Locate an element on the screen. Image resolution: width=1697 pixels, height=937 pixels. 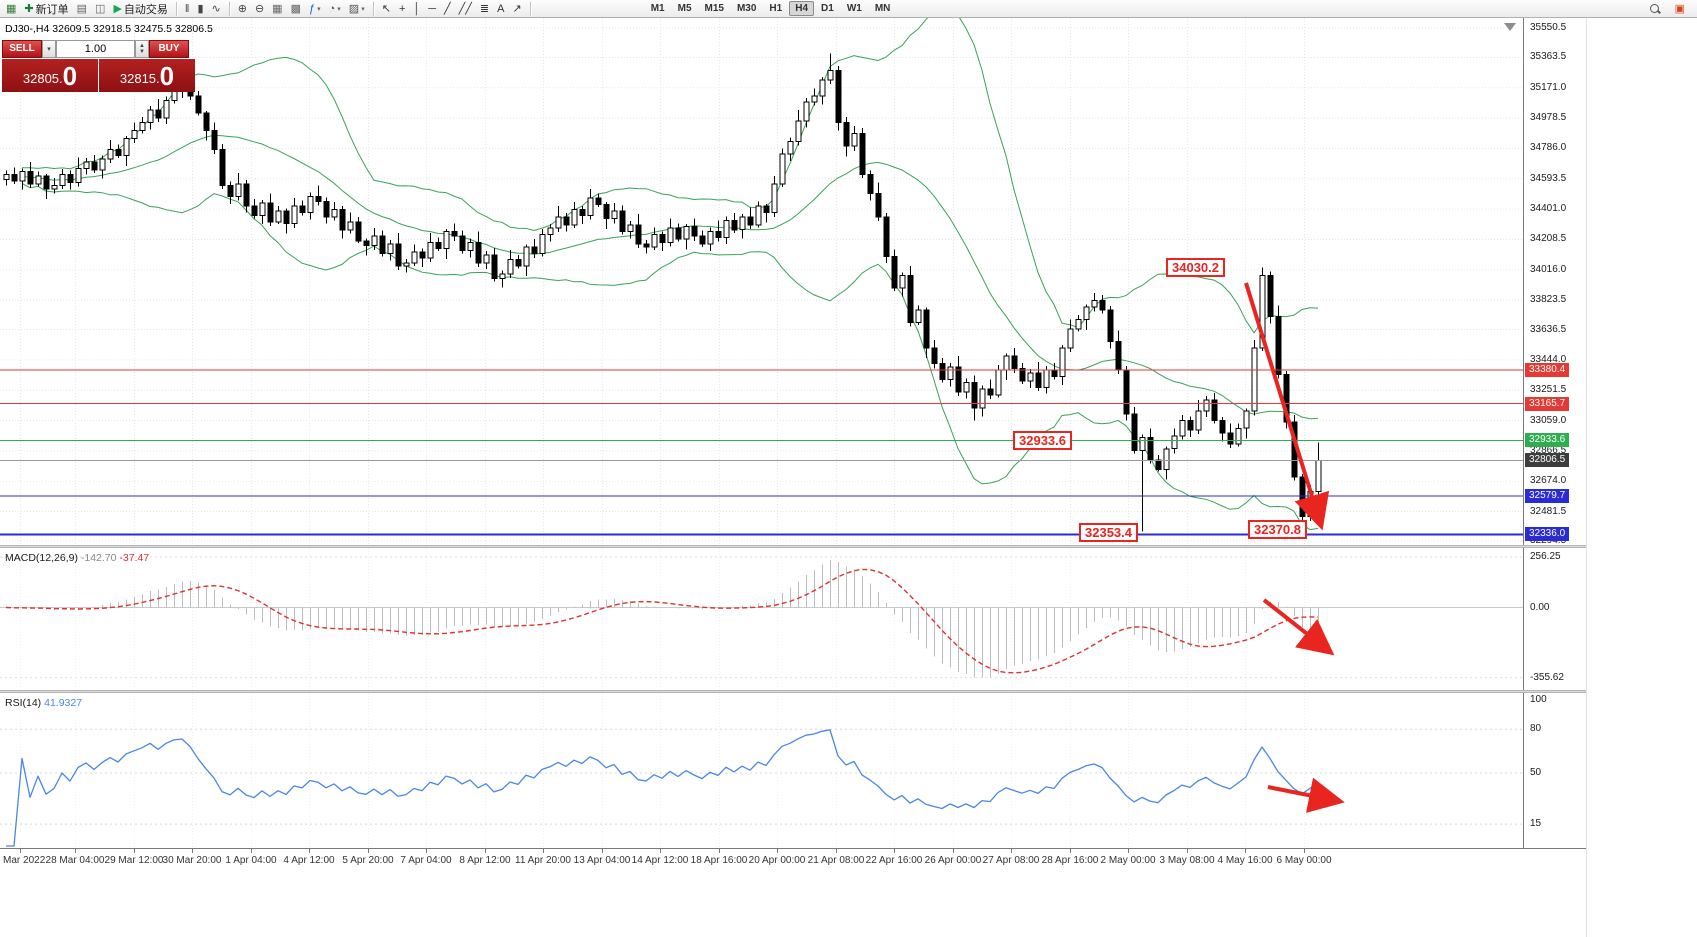
timeframe-toolbar: M1 M5 M15 M30 H1 H4 D1 W1 MN is located at coordinates (771, 8).